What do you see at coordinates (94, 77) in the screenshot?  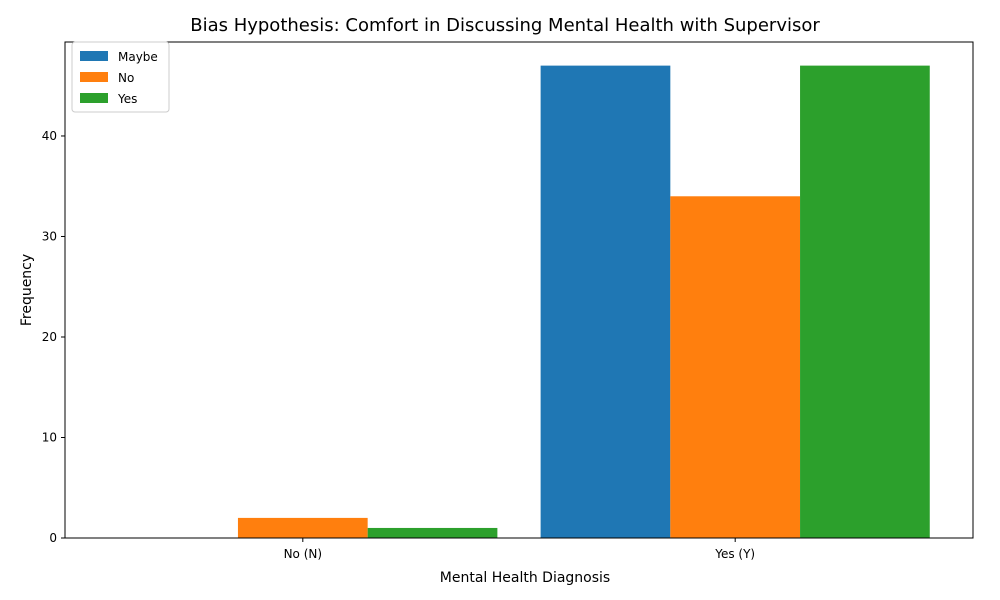 I see `legend-swatch-no` at bounding box center [94, 77].